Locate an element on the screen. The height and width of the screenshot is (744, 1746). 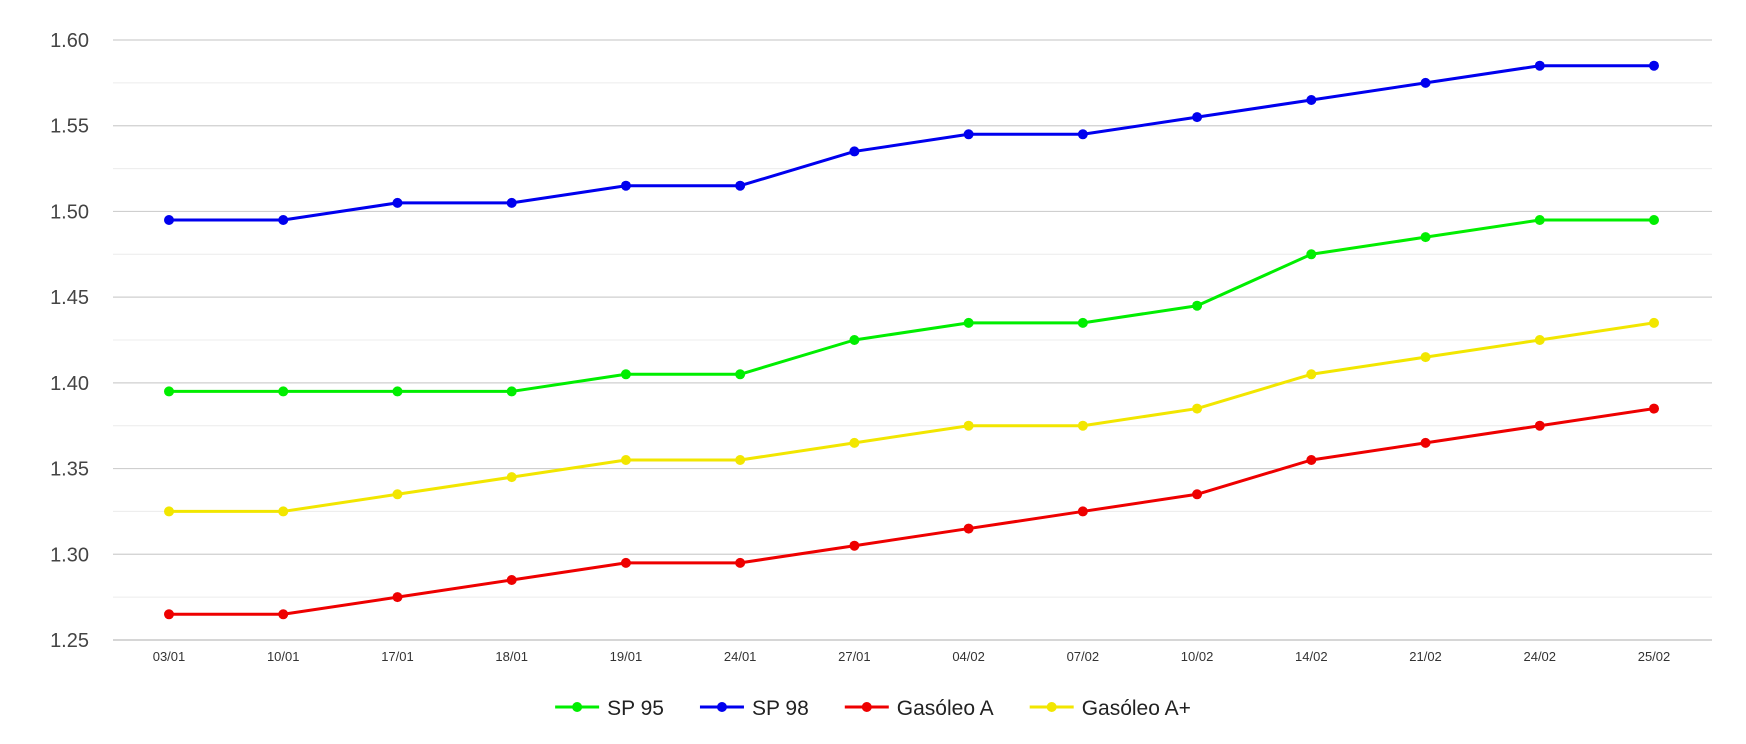
legend-label: Gasóleo A is located at coordinates (945, 708).